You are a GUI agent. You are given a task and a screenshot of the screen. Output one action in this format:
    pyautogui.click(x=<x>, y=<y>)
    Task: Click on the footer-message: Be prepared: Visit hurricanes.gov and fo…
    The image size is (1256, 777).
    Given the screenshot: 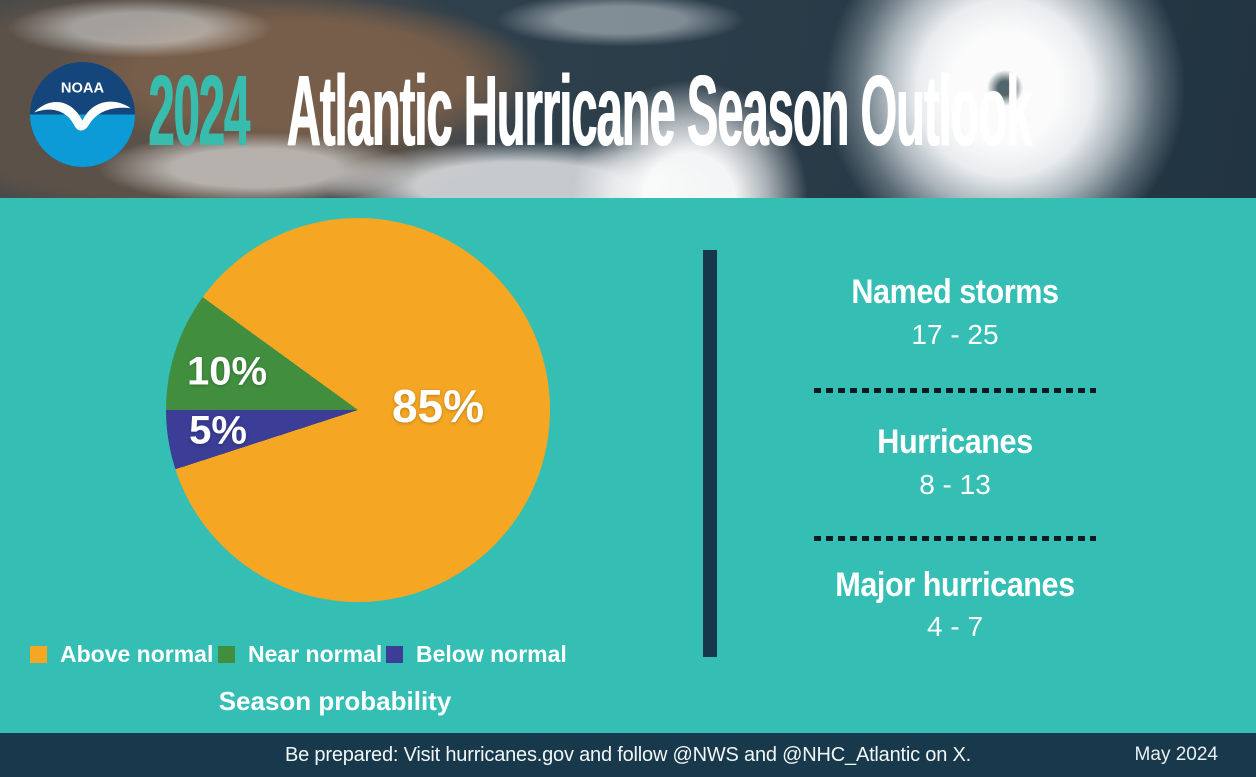 What is the action you would take?
    pyautogui.click(x=628, y=754)
    